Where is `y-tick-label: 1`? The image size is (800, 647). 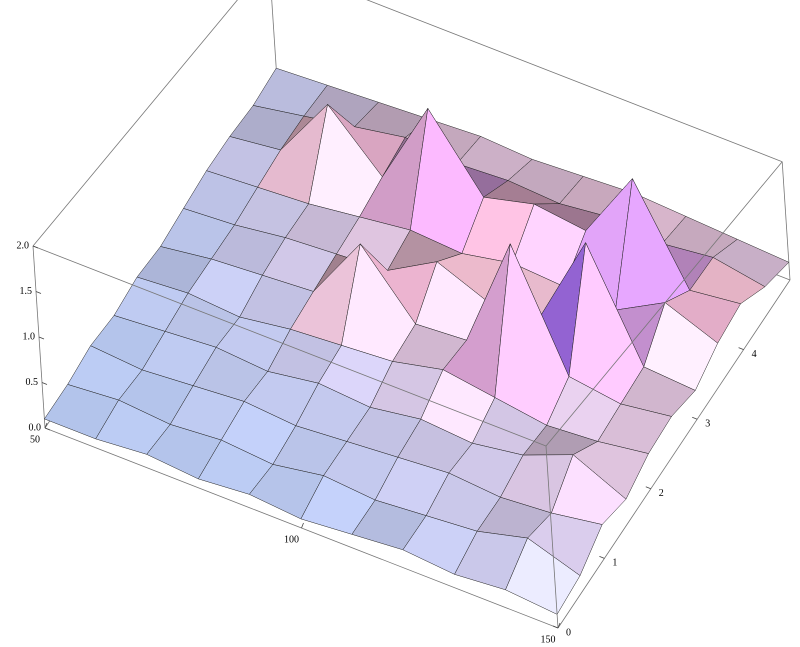
y-tick-label: 1 is located at coordinates (614, 563).